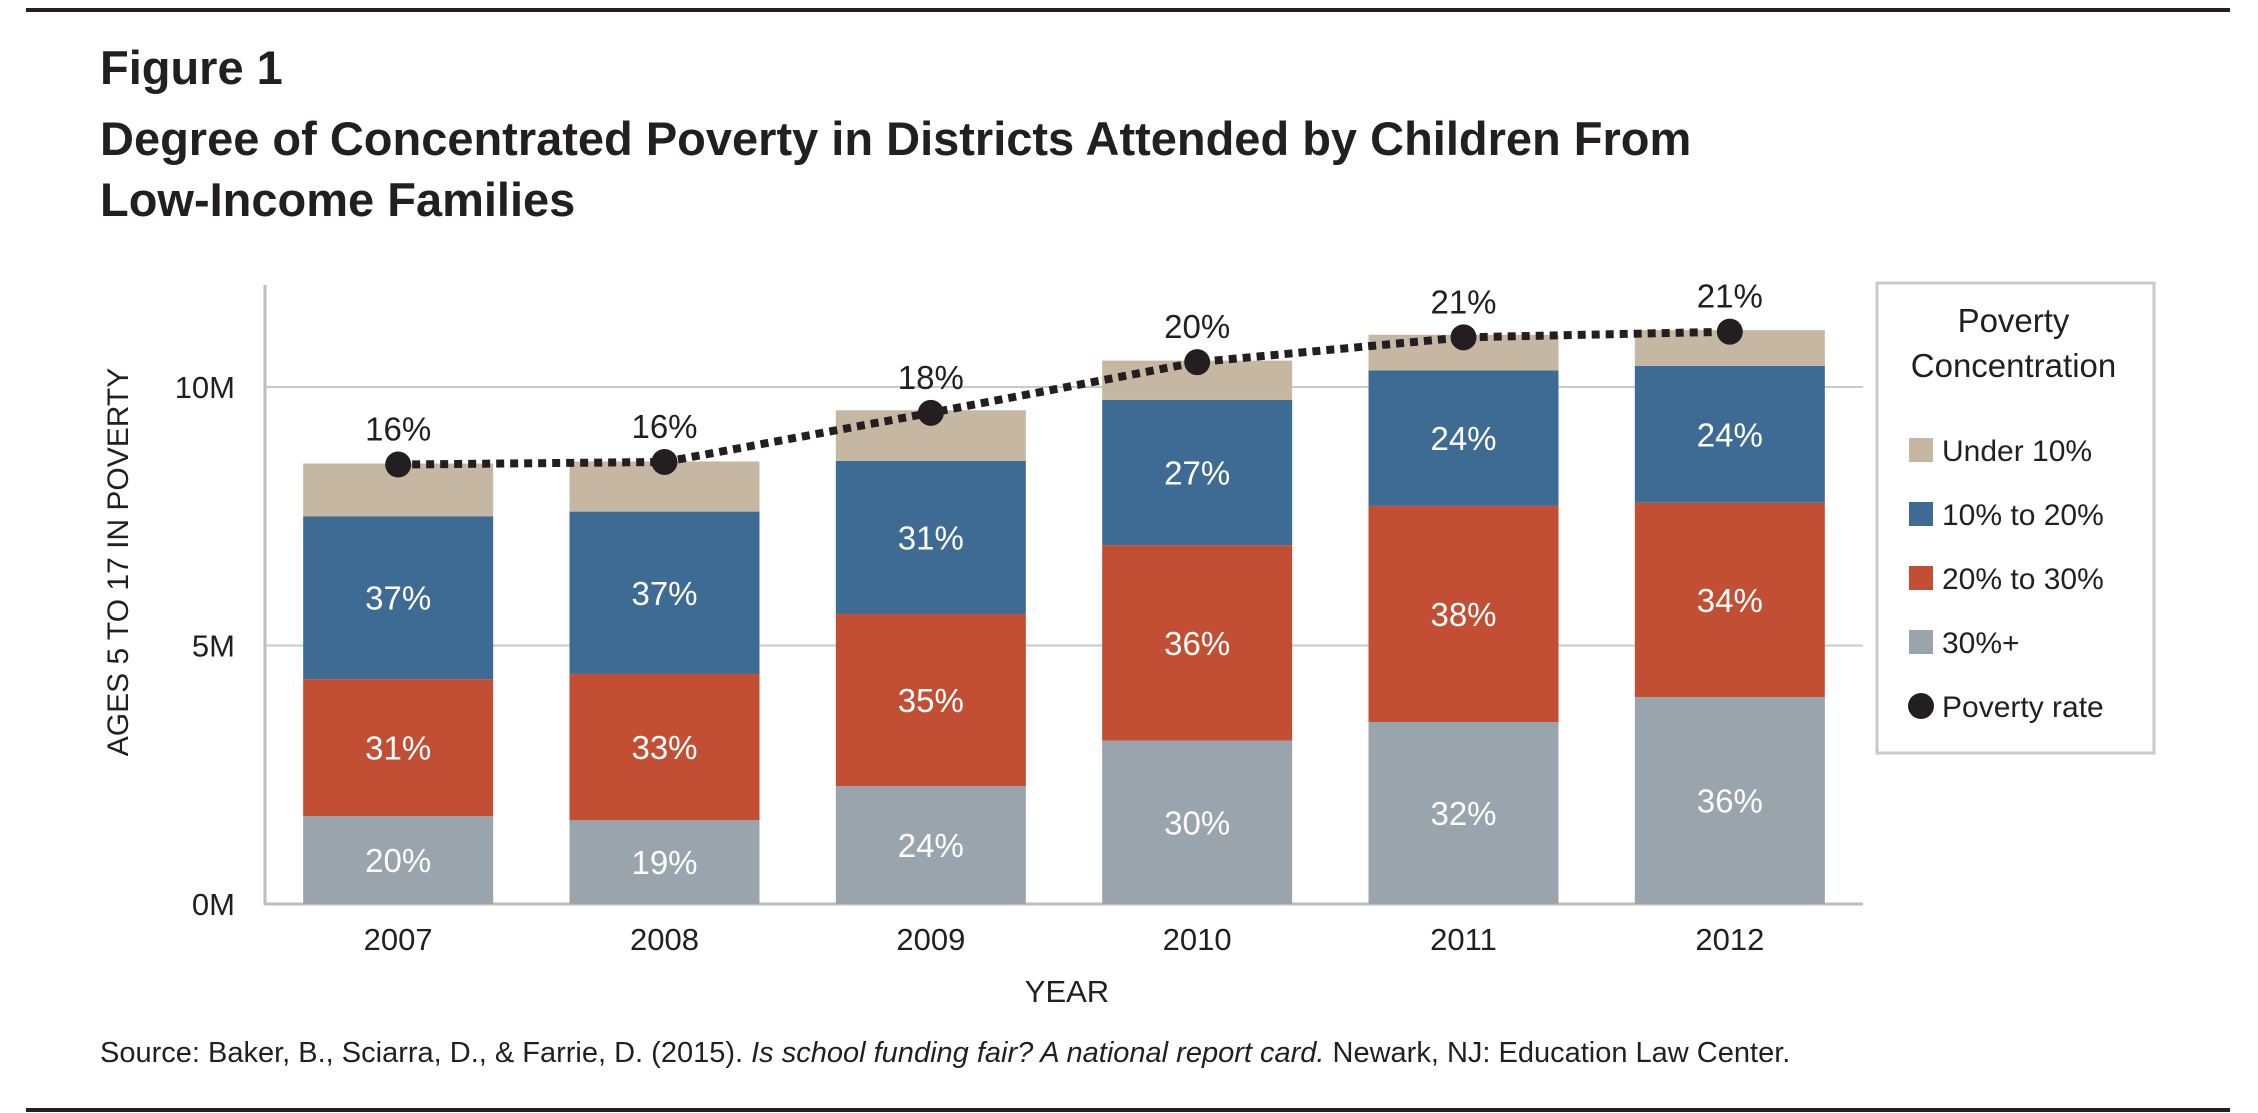 The height and width of the screenshot is (1113, 2258). I want to click on poverty-rate-point-2011, so click(1463, 337).